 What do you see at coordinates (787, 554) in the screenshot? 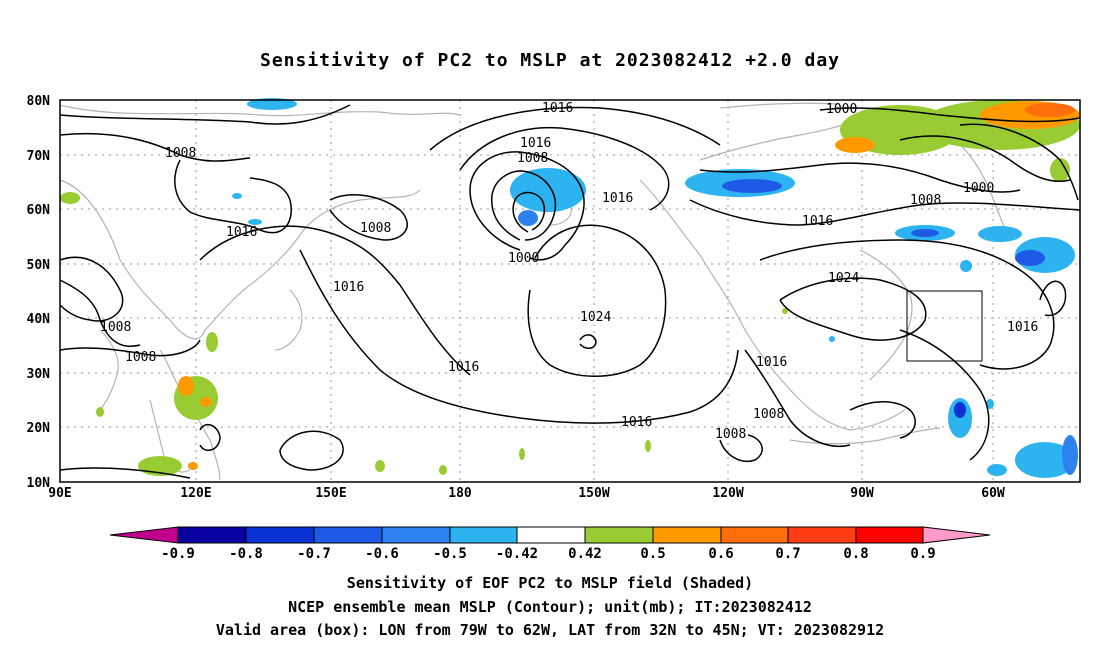
I see `colorbar-tick-label: 0.7` at bounding box center [787, 554].